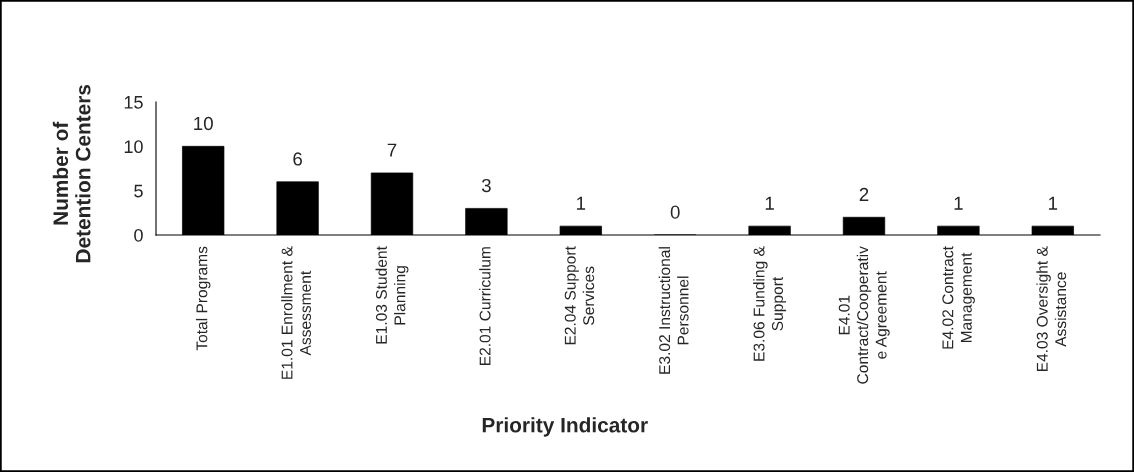 The image size is (1134, 472). What do you see at coordinates (864, 194) in the screenshot?
I see `data-label: 2` at bounding box center [864, 194].